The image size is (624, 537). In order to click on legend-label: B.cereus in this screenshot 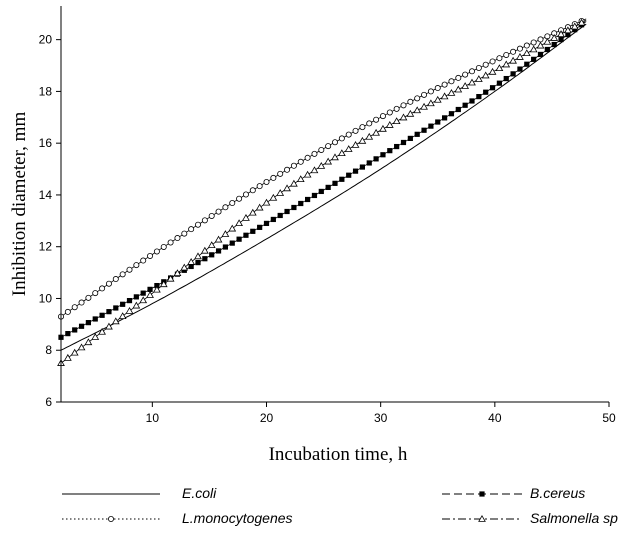, I will do `click(557, 493)`.